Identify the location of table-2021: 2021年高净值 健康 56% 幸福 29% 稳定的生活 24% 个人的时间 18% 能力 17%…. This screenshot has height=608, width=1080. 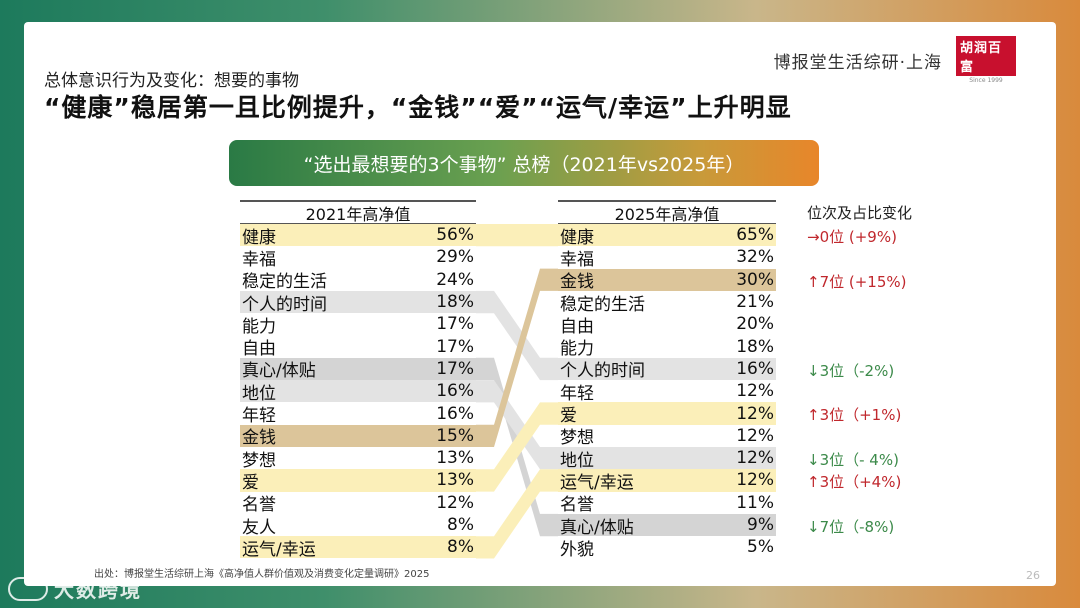
(358, 380).